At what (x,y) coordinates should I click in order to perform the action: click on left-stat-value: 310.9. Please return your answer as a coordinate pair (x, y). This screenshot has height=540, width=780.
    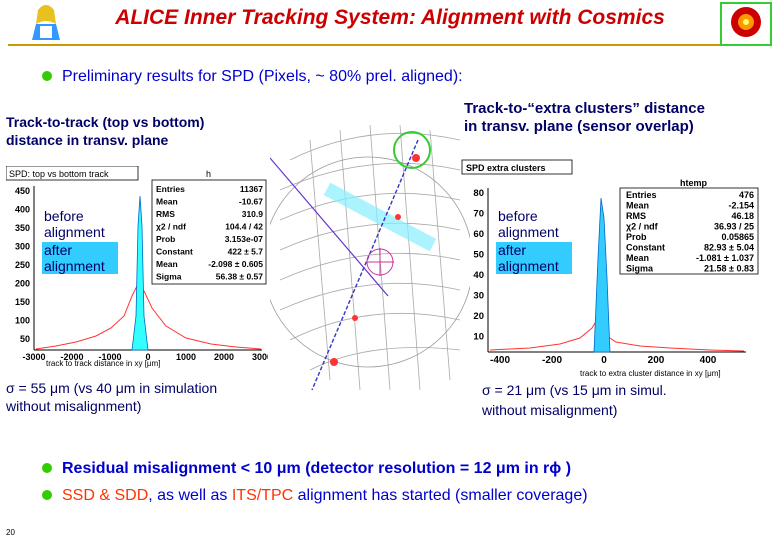
    Looking at the image, I should click on (253, 214).